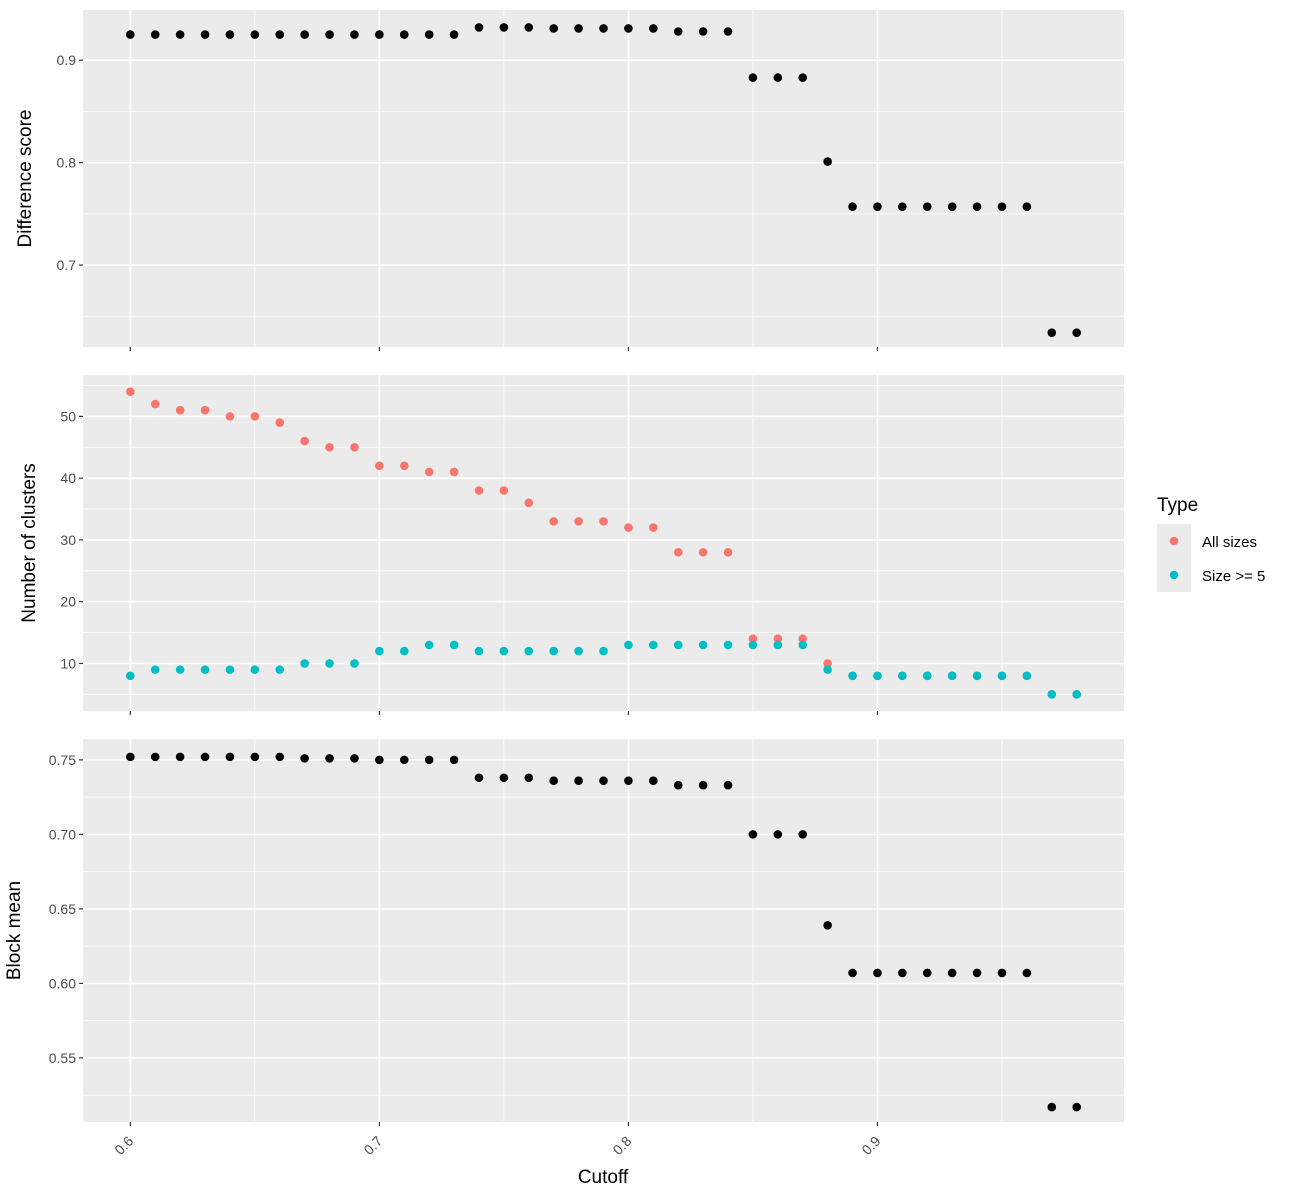 Image resolution: width=1300 pixels, height=1200 pixels. Describe the element at coordinates (25, 179) in the screenshot. I see `panel-1-y-axis-title: Difference score` at that location.